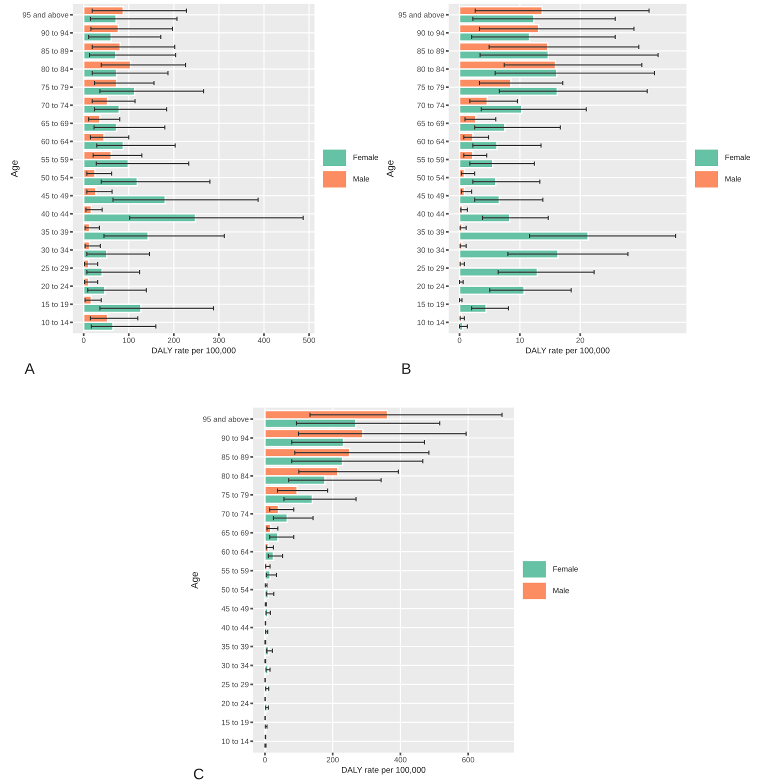 This screenshot has height=784, width=767. I want to click on text: B, so click(406, 368).